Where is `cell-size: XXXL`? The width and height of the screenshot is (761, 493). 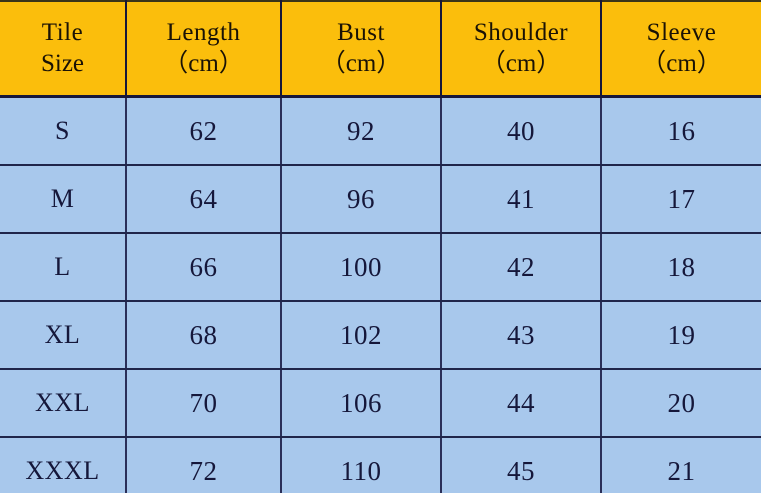
cell-size: XXXL is located at coordinates (63, 465).